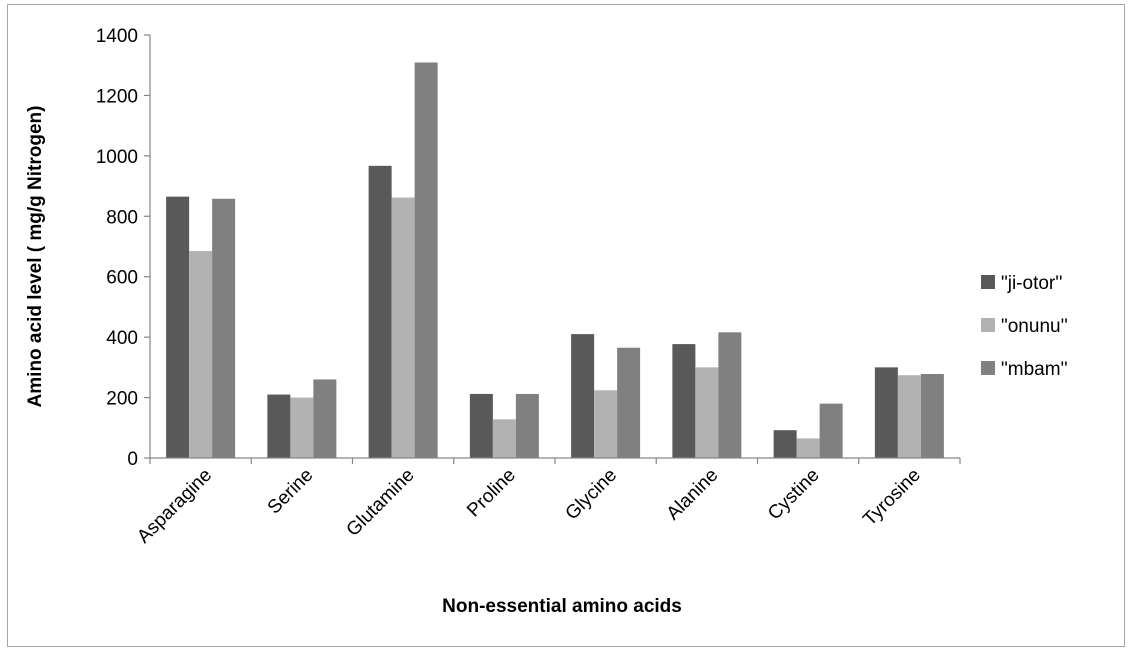  I want to click on y-tick-label: 800, so click(122, 217).